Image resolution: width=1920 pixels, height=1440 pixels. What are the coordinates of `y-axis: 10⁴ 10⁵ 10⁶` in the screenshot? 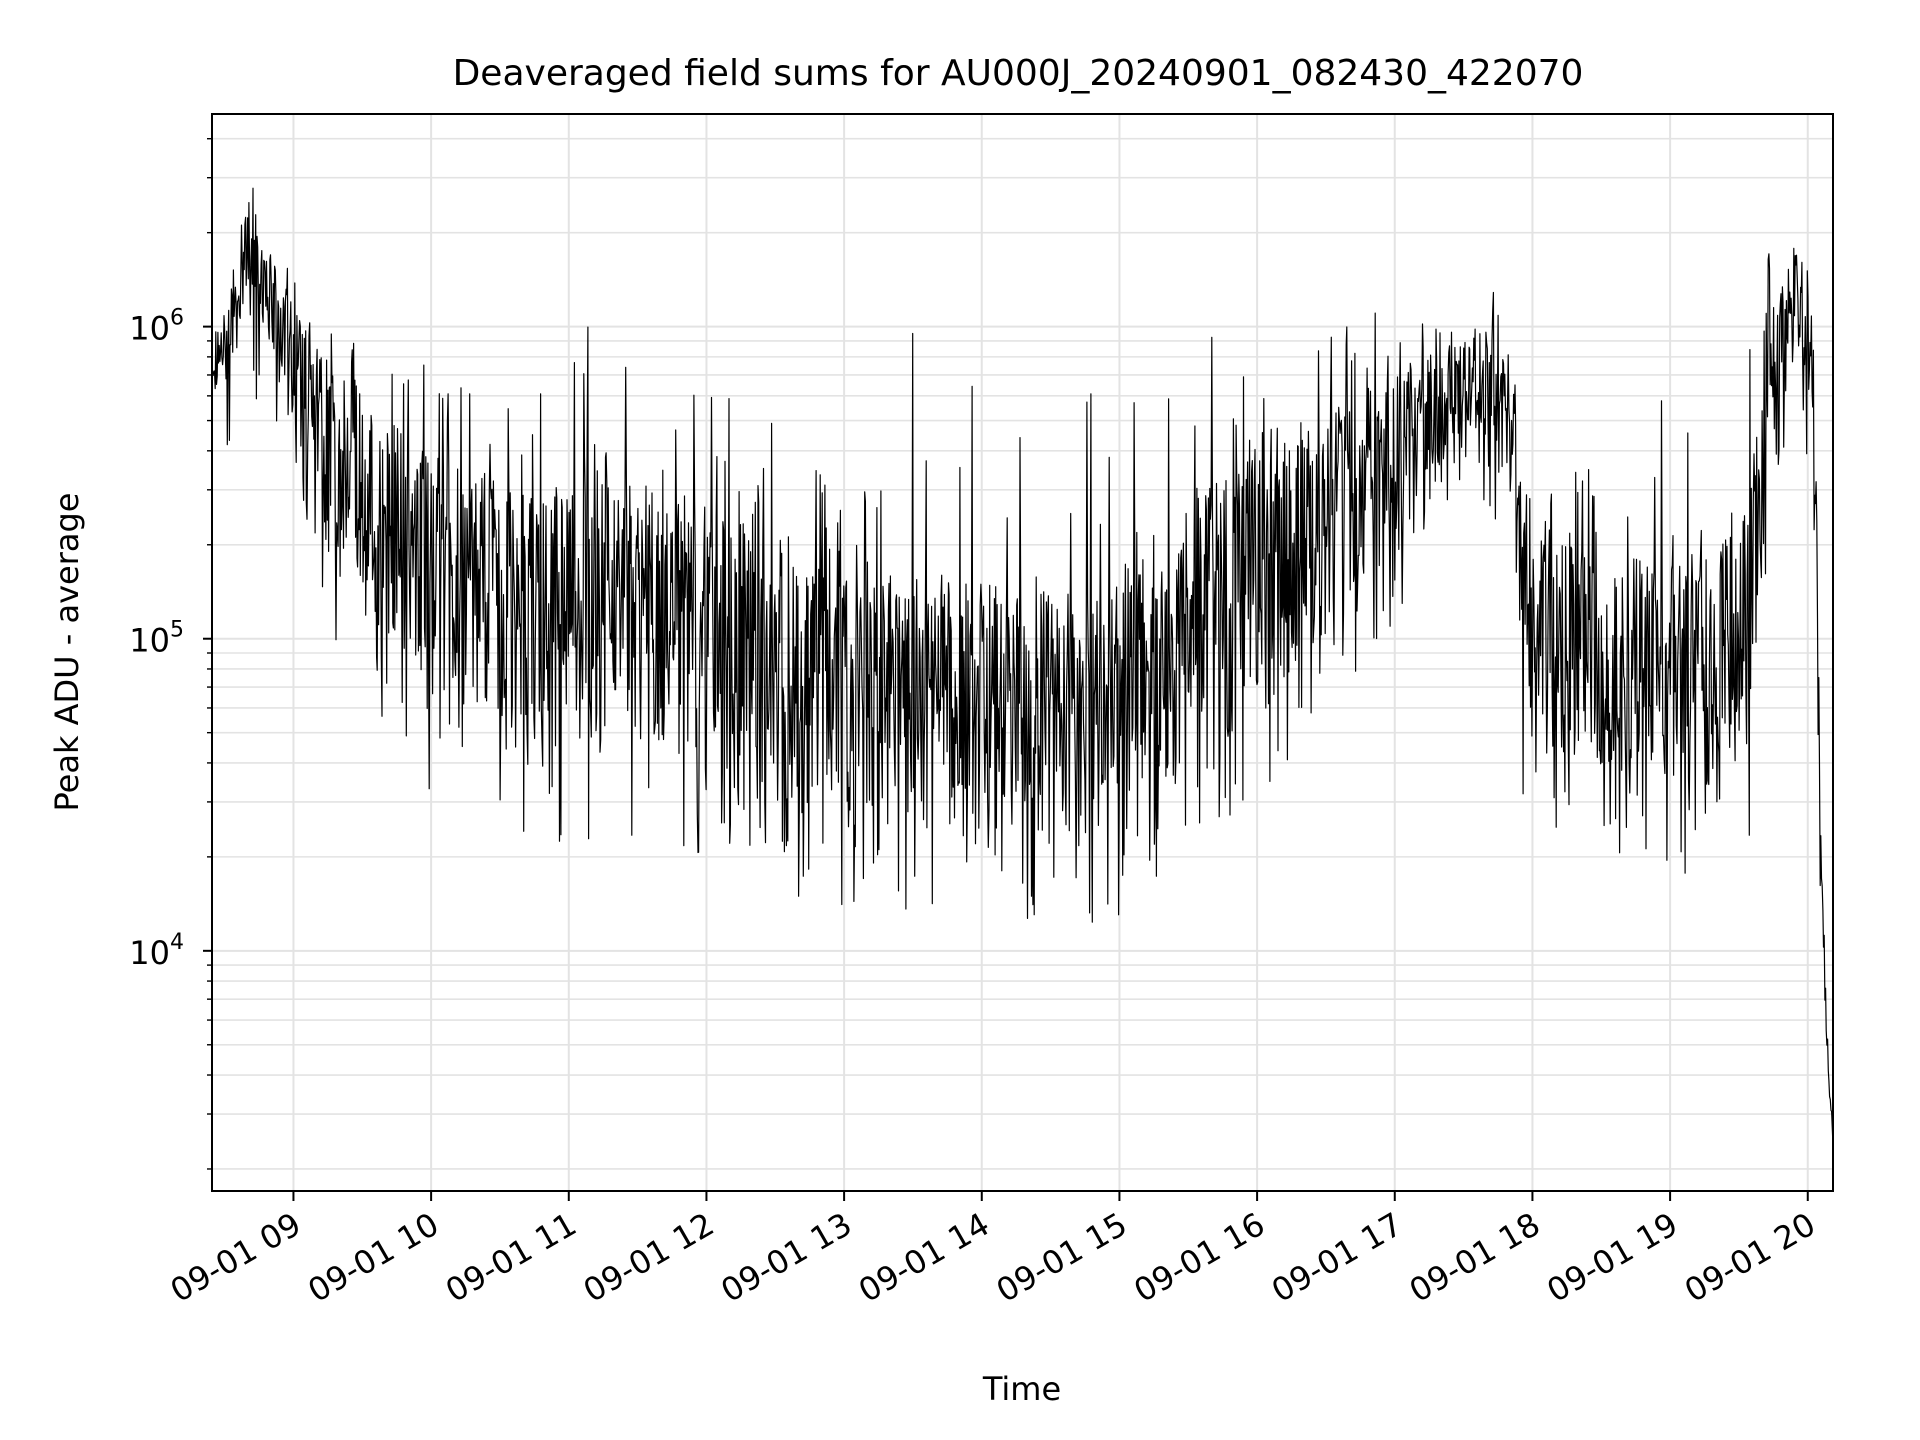 It's located at (170, 654).